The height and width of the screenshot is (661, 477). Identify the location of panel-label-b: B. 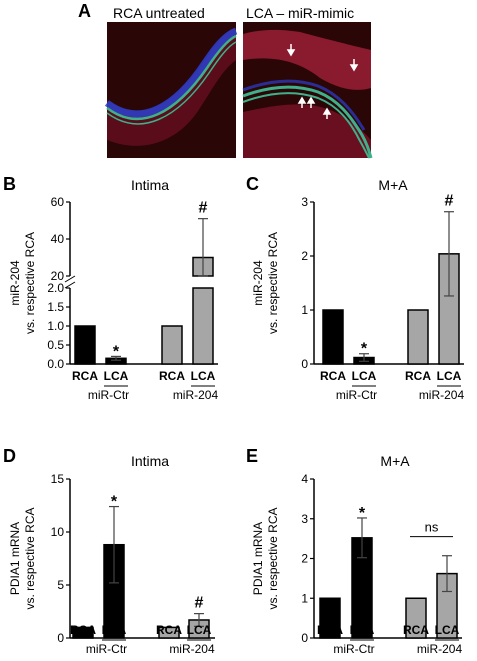
(9, 184).